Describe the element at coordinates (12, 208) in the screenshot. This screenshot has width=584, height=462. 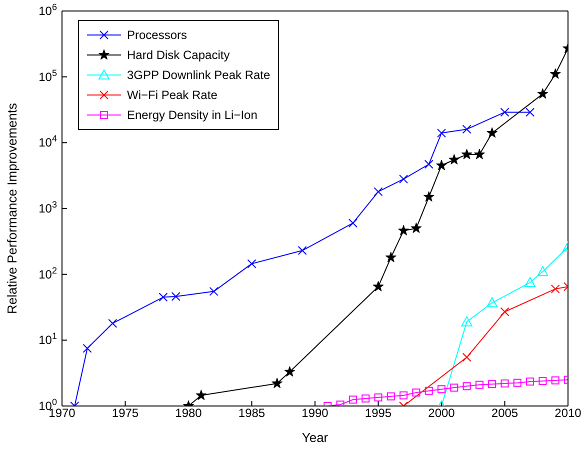
I see `y-axis-title: Relative Performance Improvements` at that location.